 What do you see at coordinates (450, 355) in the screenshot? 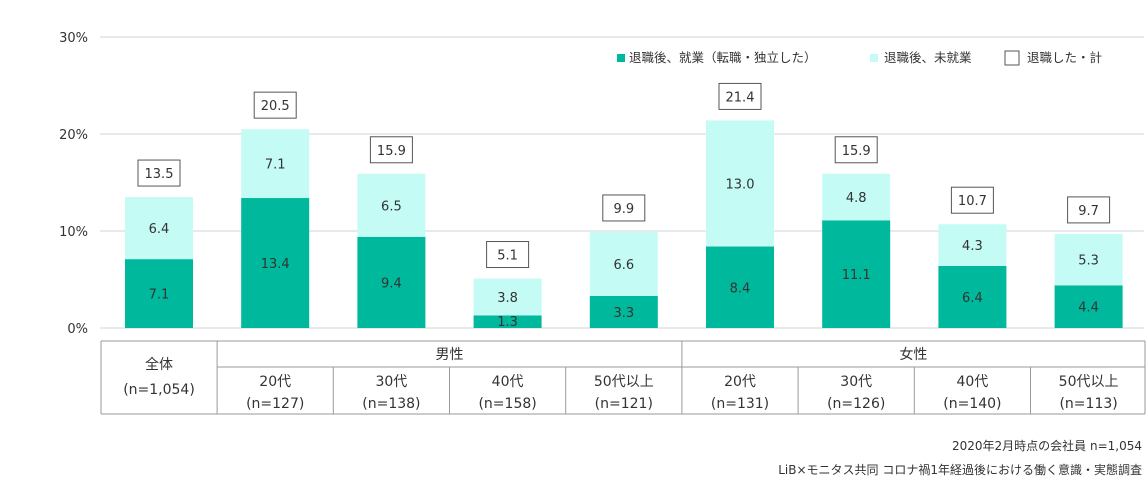
I see `table-group-label: 男性` at bounding box center [450, 355].